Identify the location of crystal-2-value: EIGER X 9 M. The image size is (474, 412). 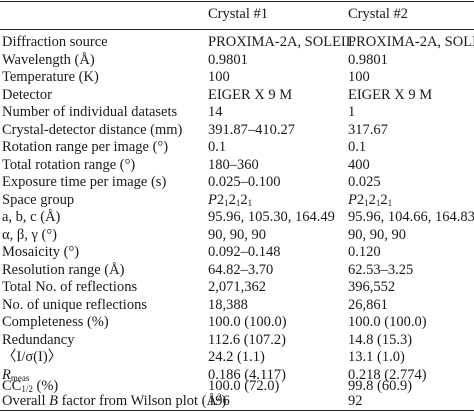
(390, 94).